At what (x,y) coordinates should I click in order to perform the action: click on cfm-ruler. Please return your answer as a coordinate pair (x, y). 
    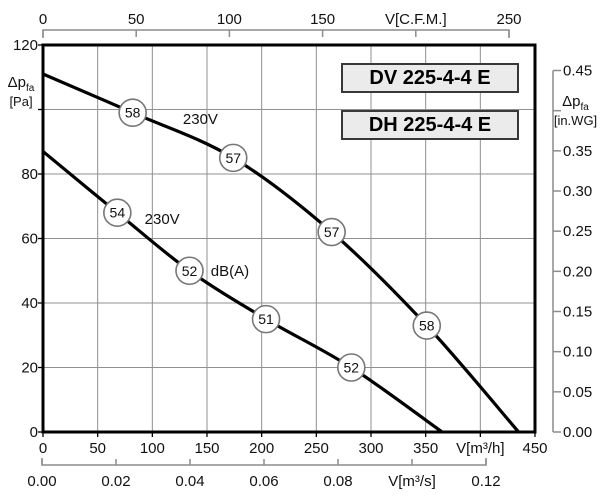
    Looking at the image, I should click on (276, 33).